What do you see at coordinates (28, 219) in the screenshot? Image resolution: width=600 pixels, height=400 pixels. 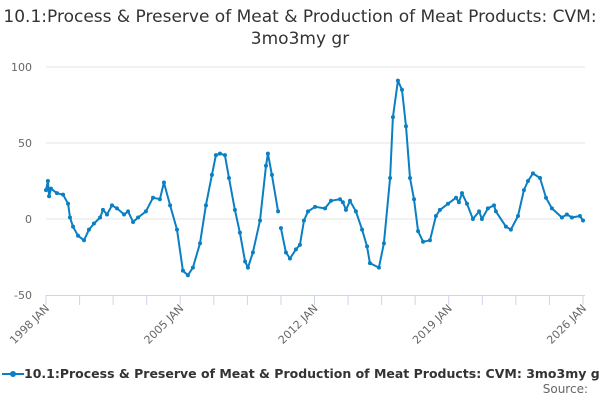 I see `y-tick-label: 0` at bounding box center [28, 219].